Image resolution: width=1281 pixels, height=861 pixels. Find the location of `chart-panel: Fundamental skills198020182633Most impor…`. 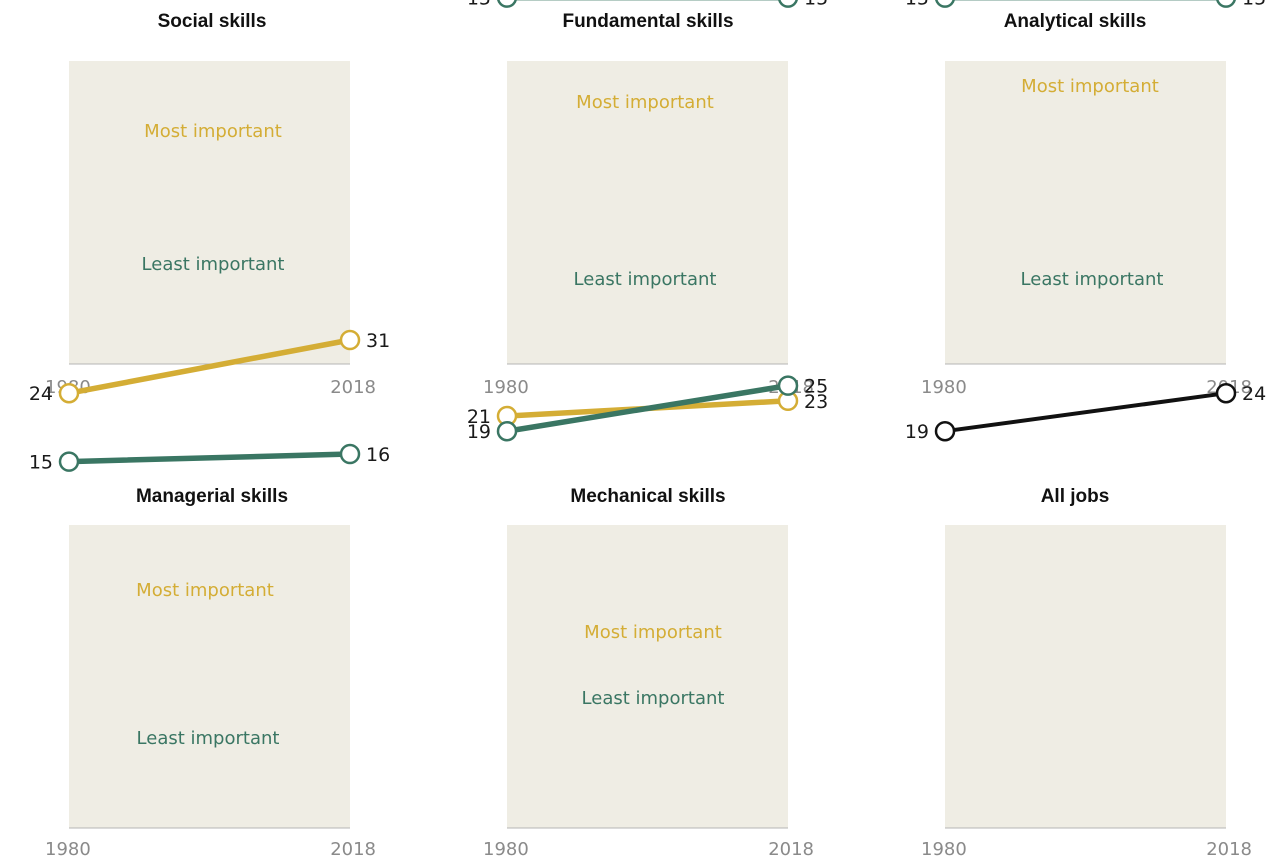

chart-panel: Fundamental skills198020182633Most impor… is located at coordinates (647, 199).